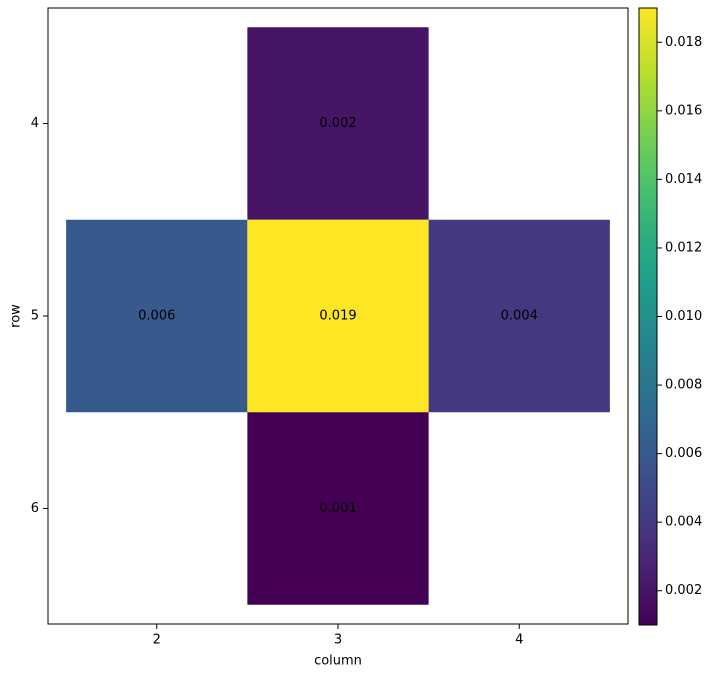  I want to click on cell-value-label: 0.006, so click(156, 316).